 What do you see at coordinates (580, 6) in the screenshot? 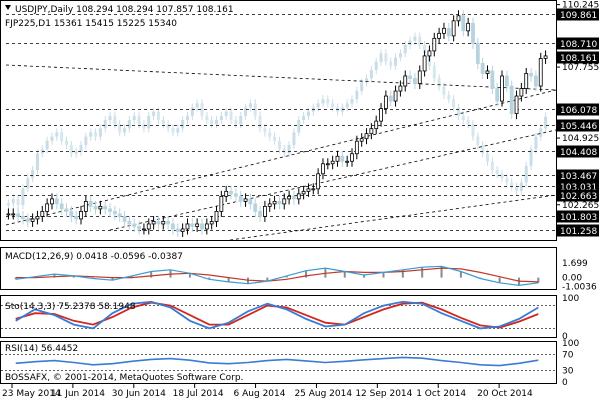
I see `main-tick-label: 110.245` at bounding box center [580, 6].